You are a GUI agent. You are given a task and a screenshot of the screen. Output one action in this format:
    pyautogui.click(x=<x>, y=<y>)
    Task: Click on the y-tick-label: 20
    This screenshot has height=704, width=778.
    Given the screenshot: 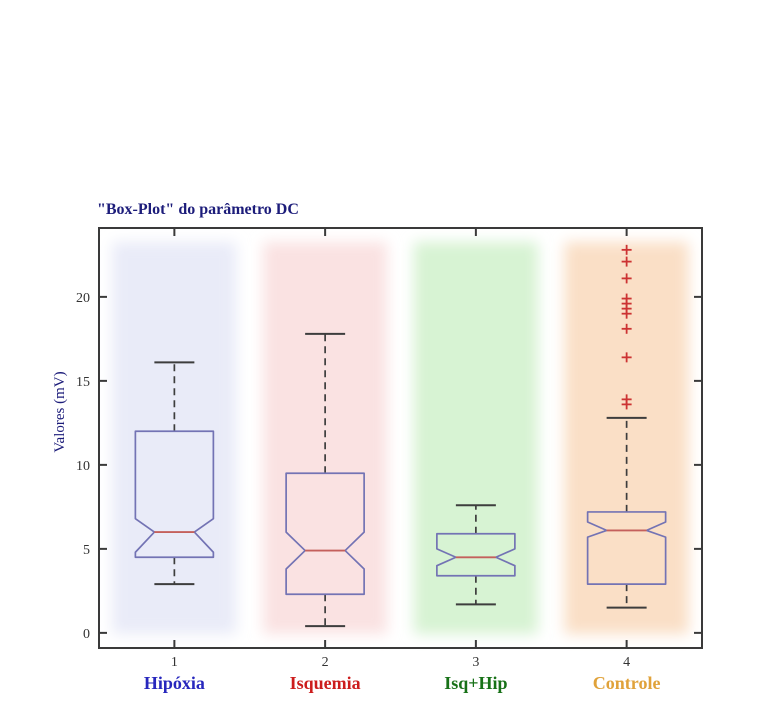 What is the action you would take?
    pyautogui.click(x=83, y=298)
    